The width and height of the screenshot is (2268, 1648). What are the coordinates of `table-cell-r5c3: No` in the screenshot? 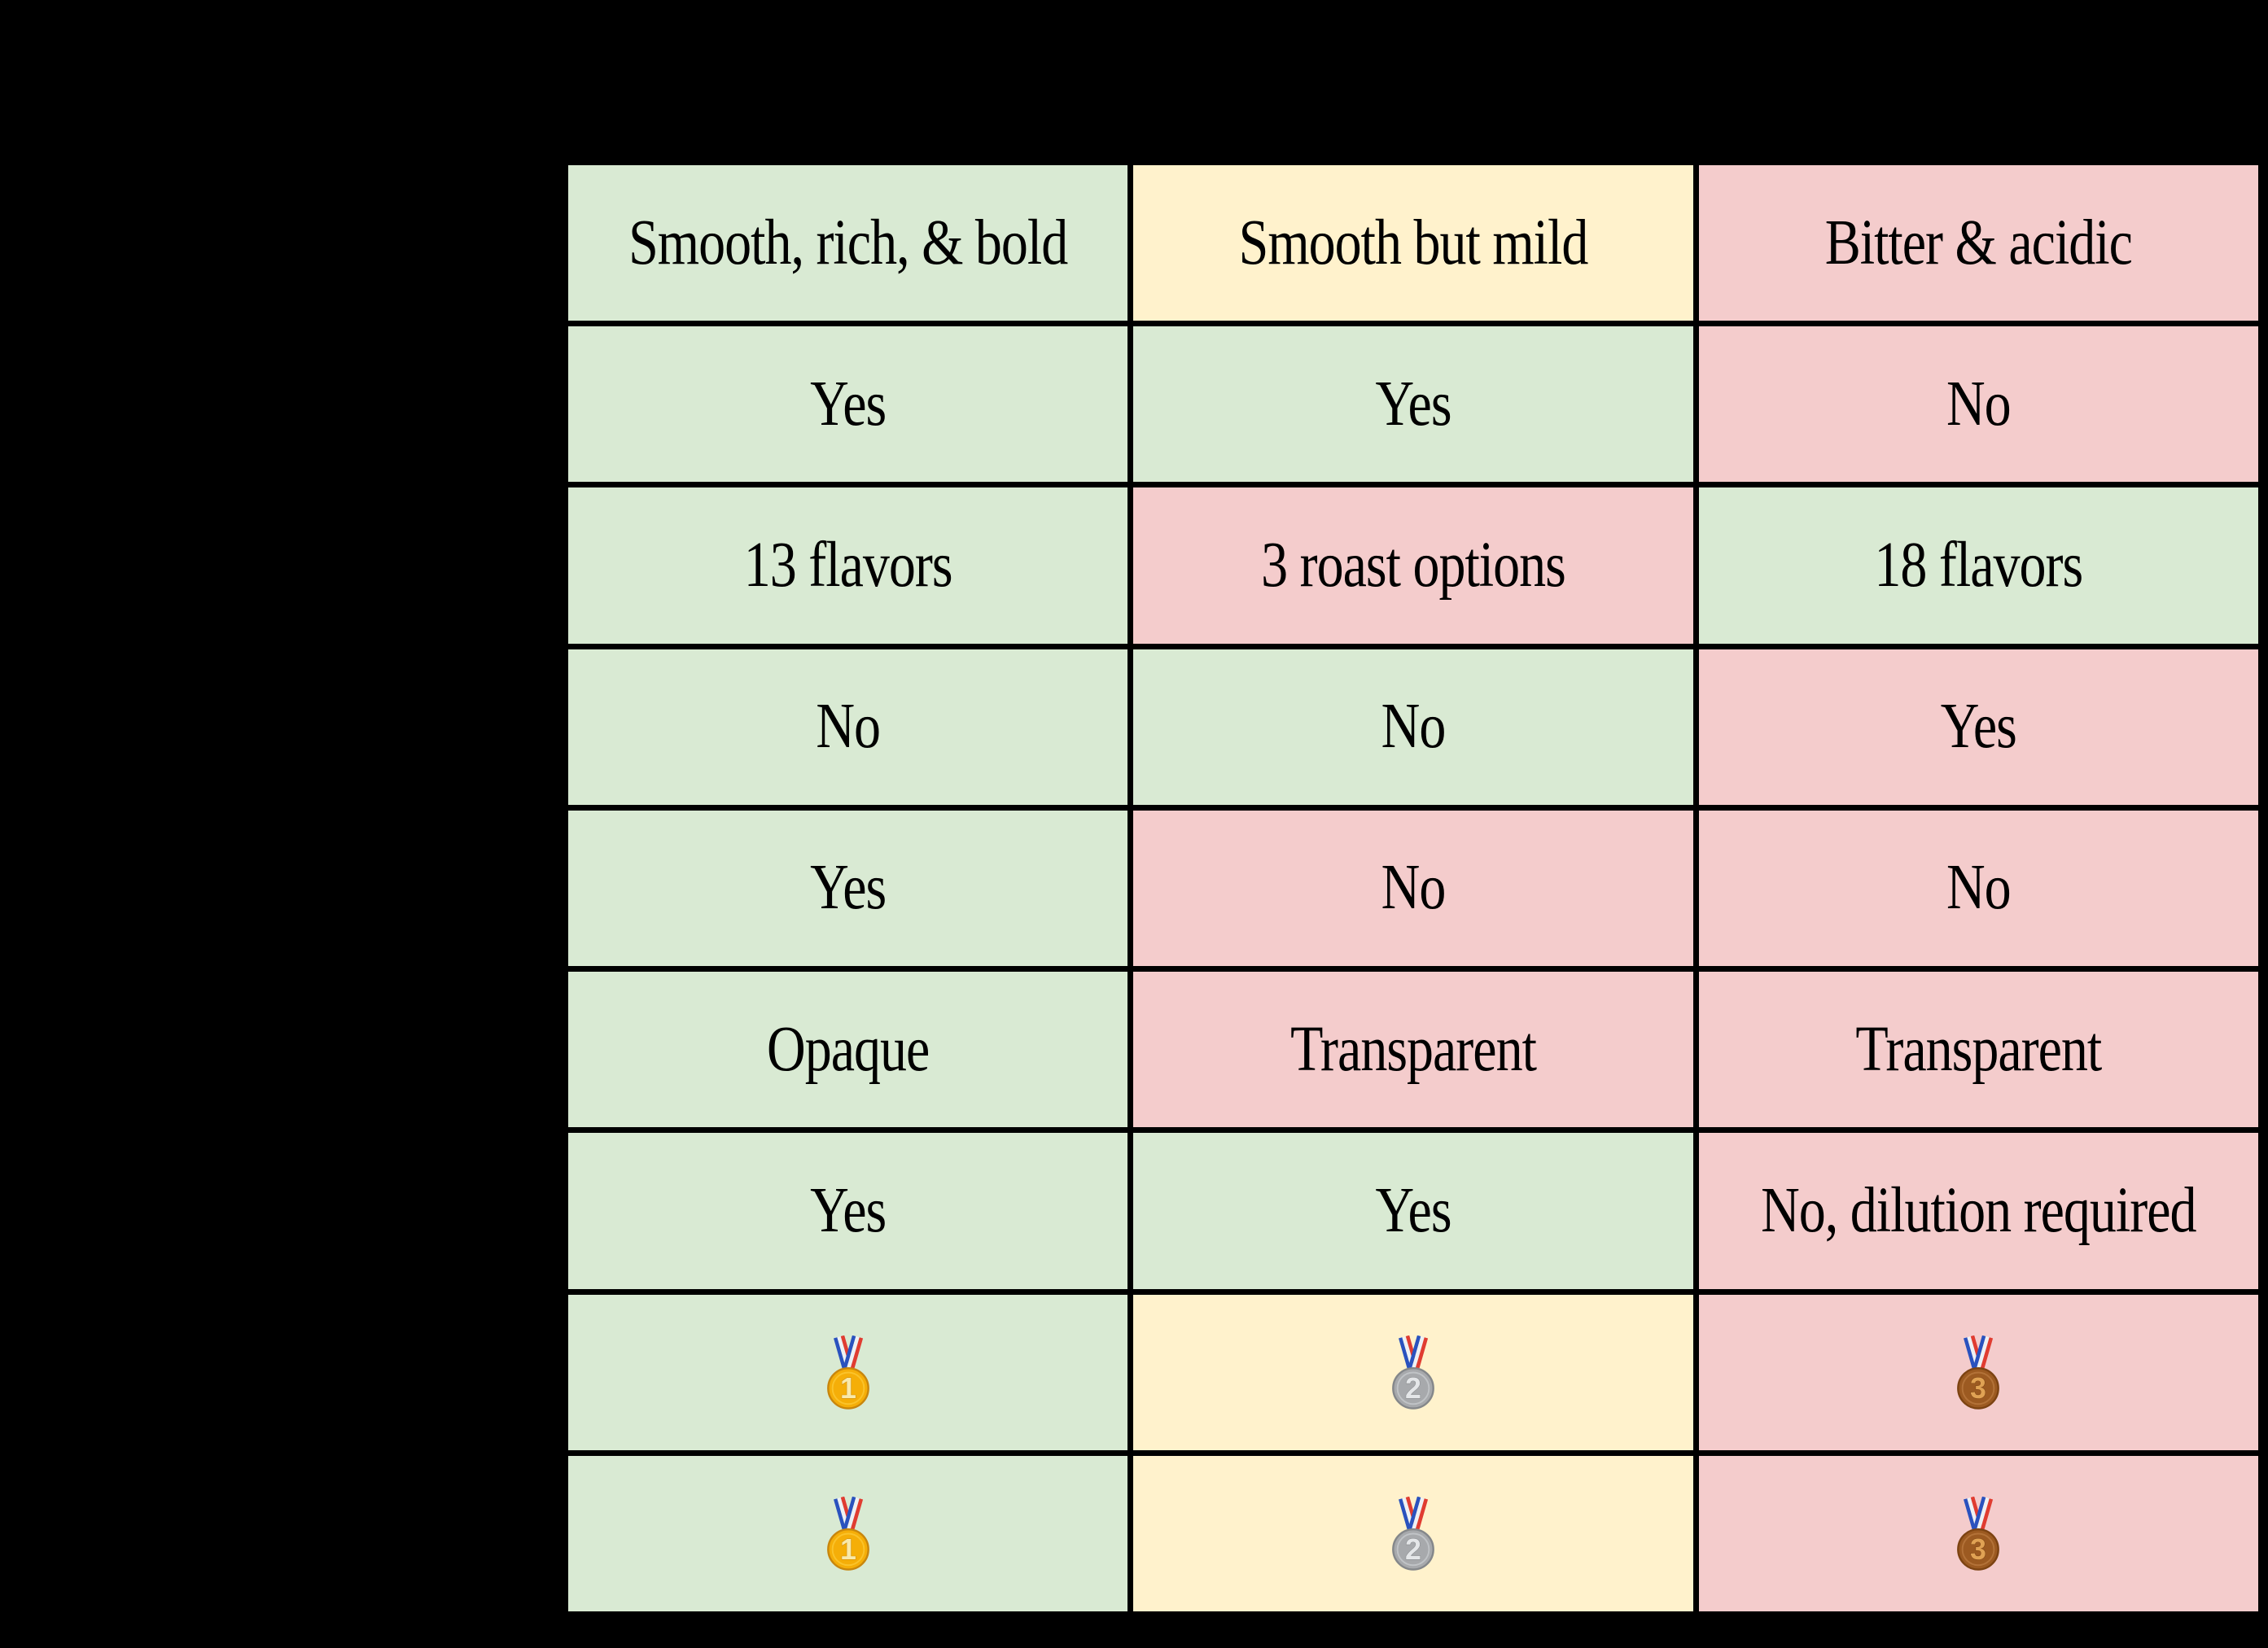 It's located at (1978, 889).